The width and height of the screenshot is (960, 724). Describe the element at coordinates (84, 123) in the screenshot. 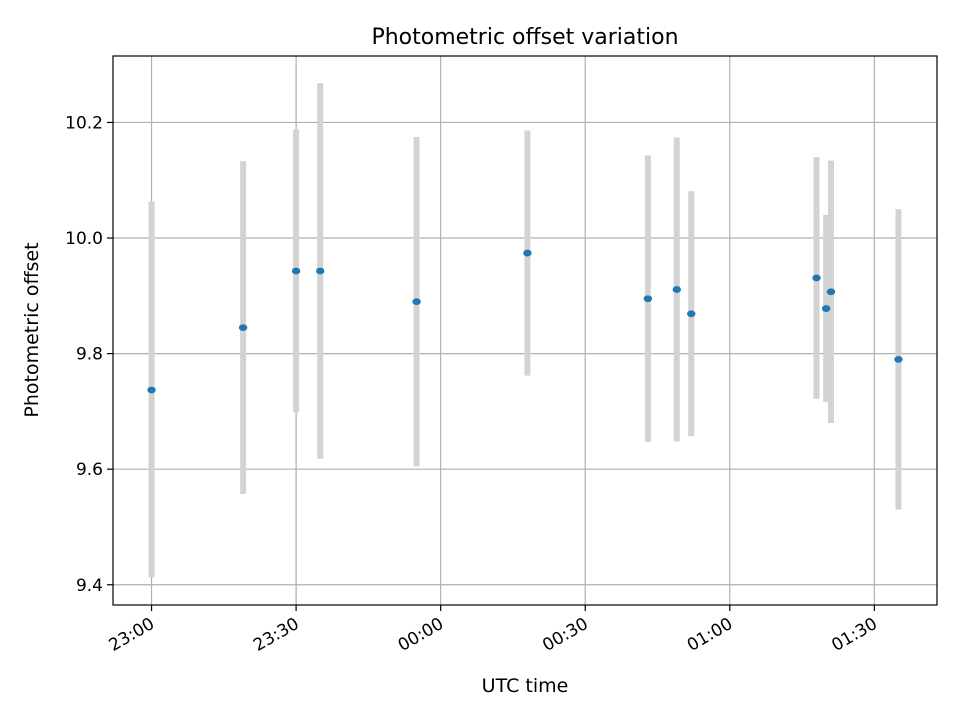

I see `y-tick-label: 10.2` at that location.